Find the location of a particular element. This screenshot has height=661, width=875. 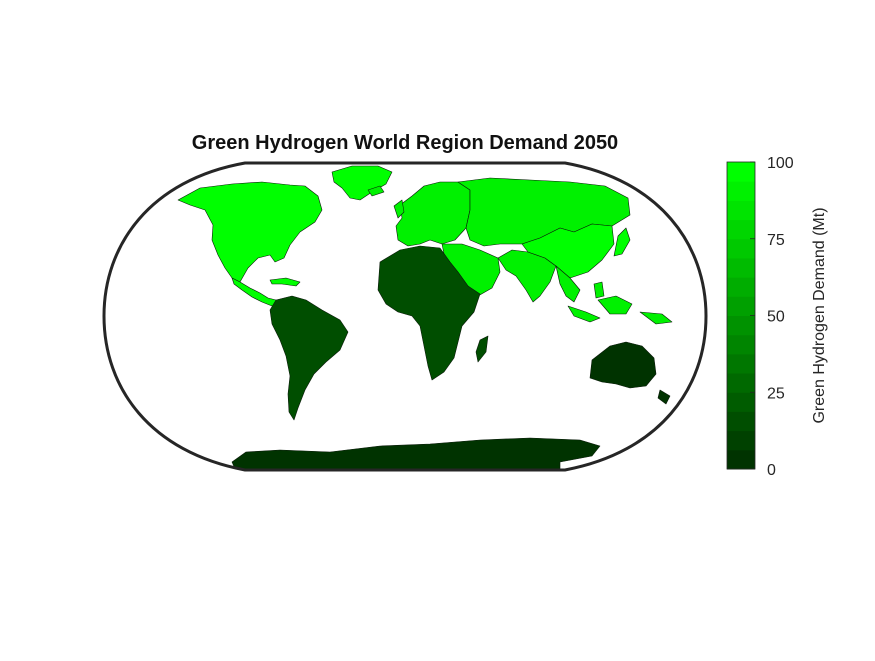

region-south-asia is located at coordinates (527, 276).